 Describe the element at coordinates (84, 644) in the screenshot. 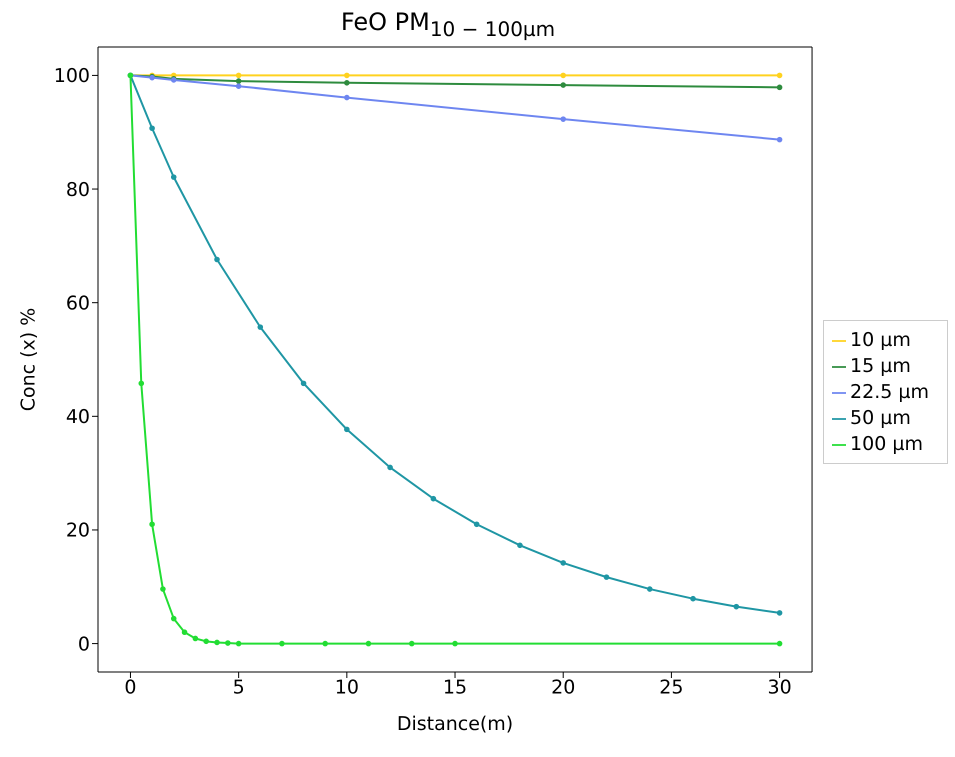

I see `y-tick-label: 0` at that location.